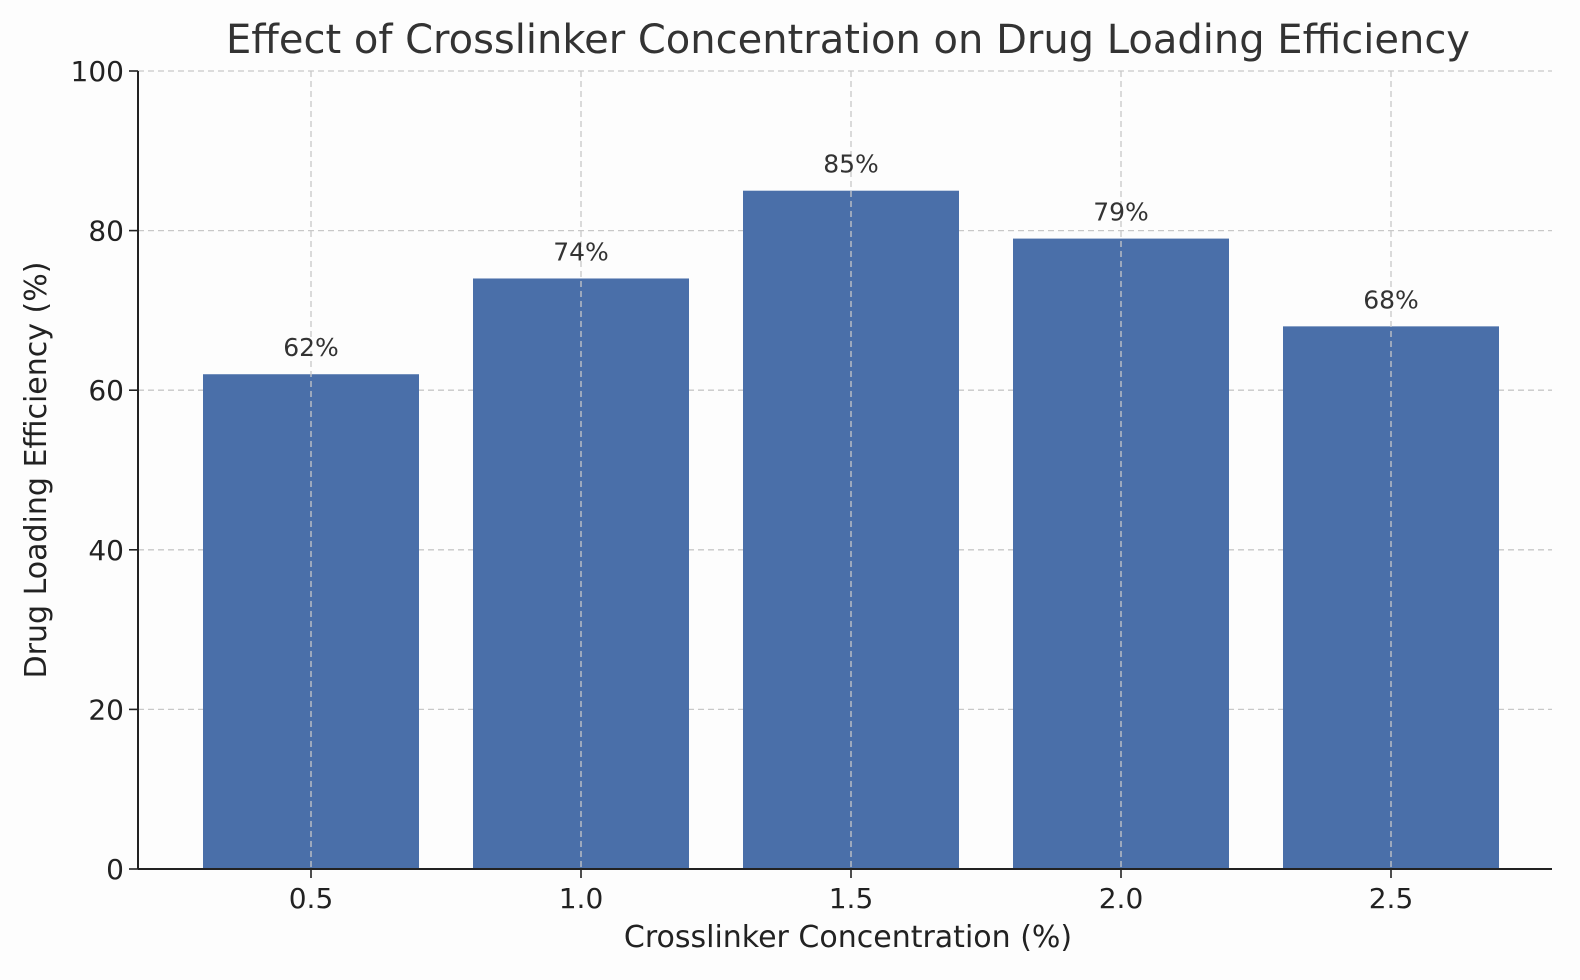 The height and width of the screenshot is (980, 1580). What do you see at coordinates (97, 71) in the screenshot?
I see `y-tick-label: 100` at bounding box center [97, 71].